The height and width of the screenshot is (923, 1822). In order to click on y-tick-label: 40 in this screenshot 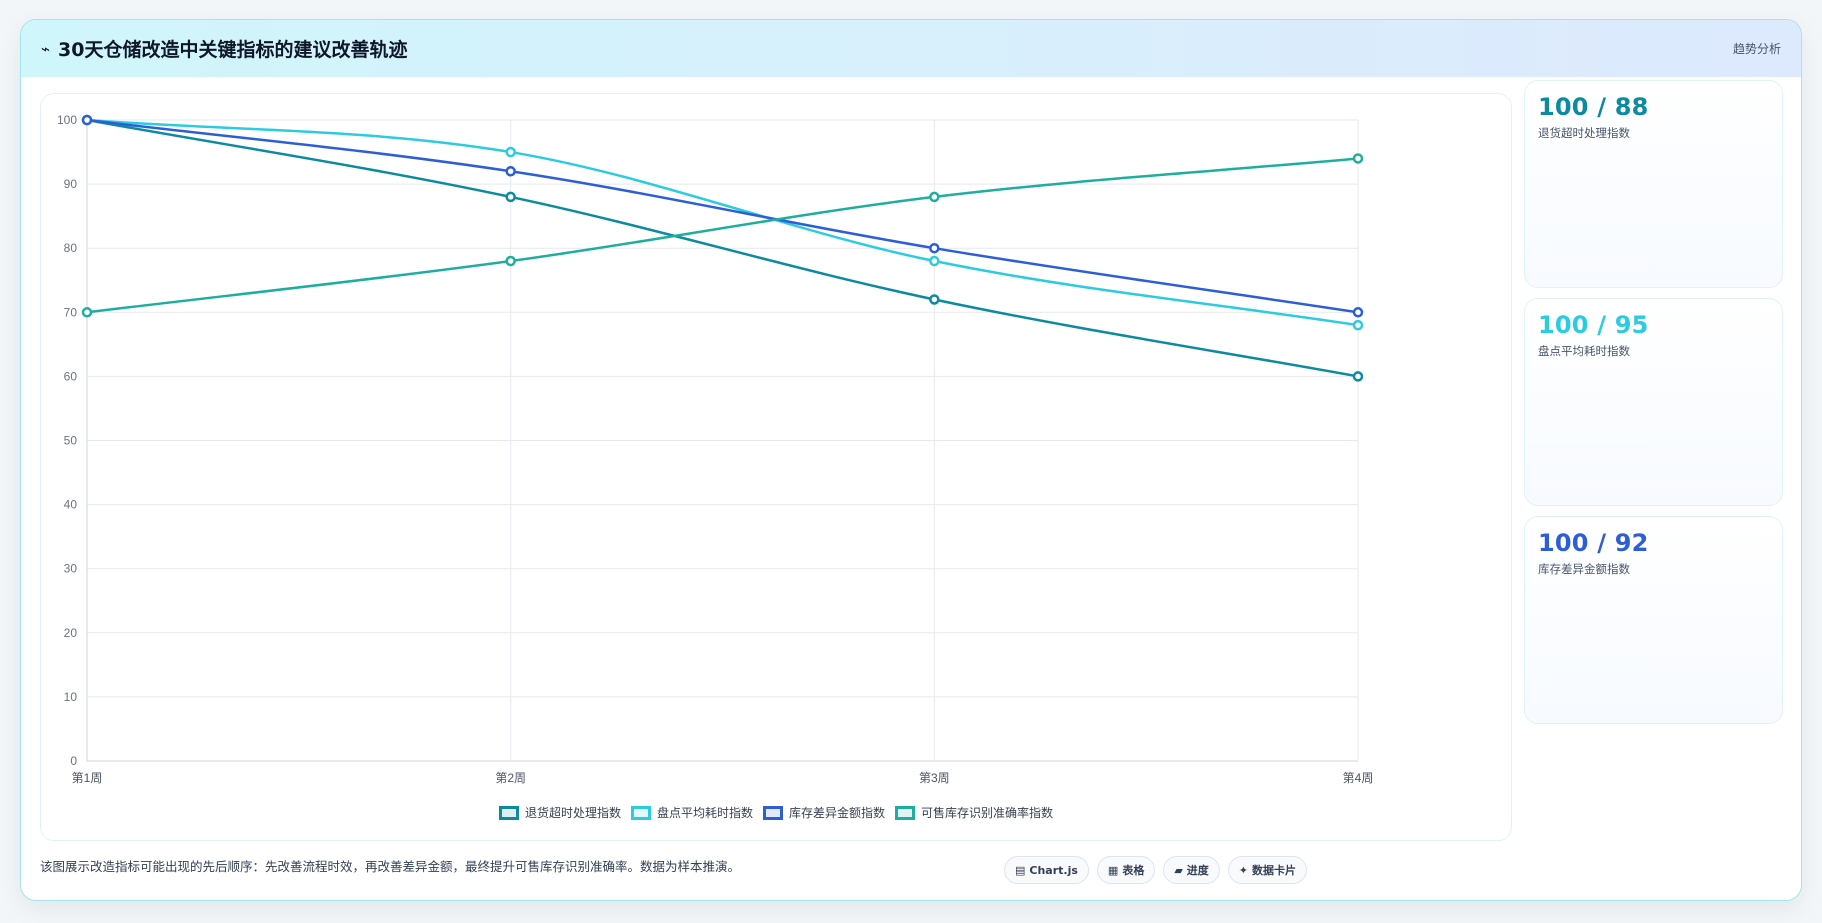, I will do `click(71, 505)`.